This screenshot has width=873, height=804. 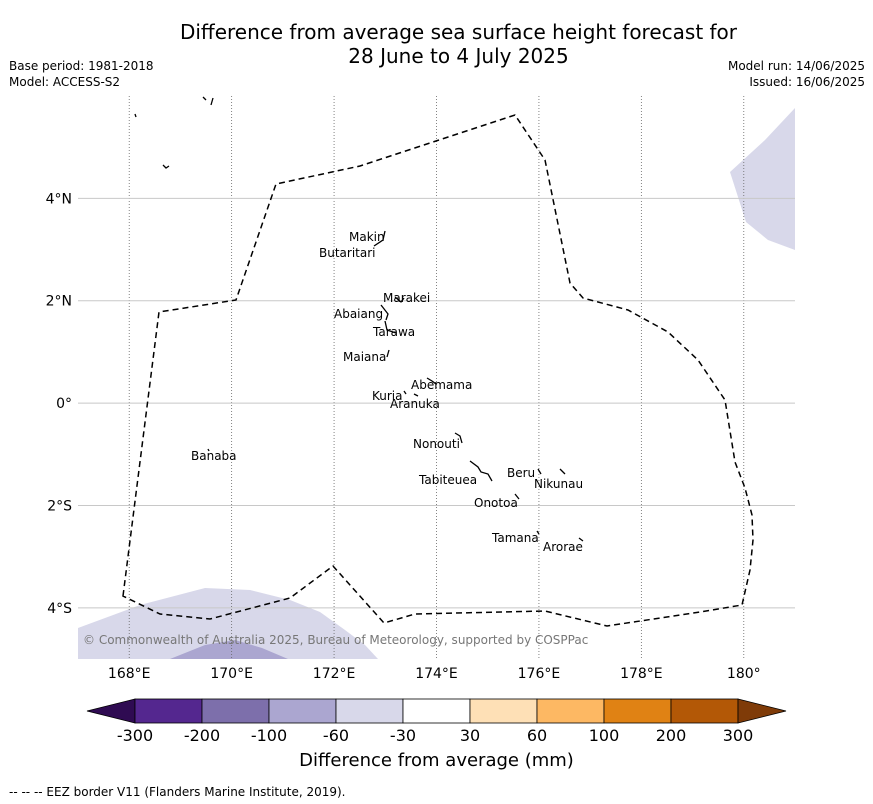 What do you see at coordinates (807, 82) in the screenshot?
I see `issued-text: Issued: 16/06/2025` at bounding box center [807, 82].